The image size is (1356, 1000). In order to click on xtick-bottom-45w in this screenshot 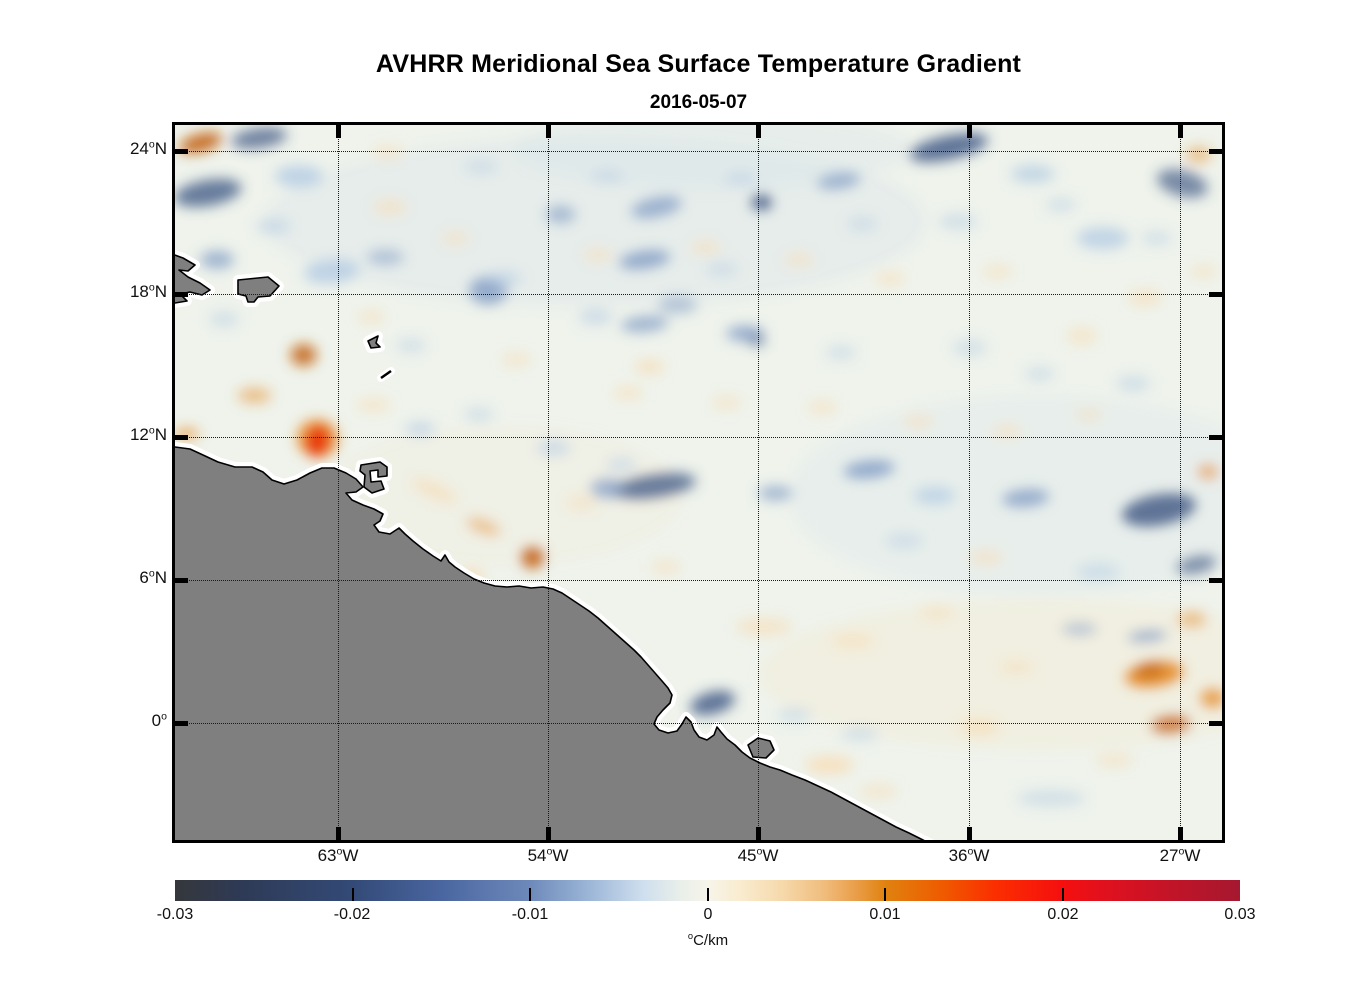, I will do `click(758, 833)`.